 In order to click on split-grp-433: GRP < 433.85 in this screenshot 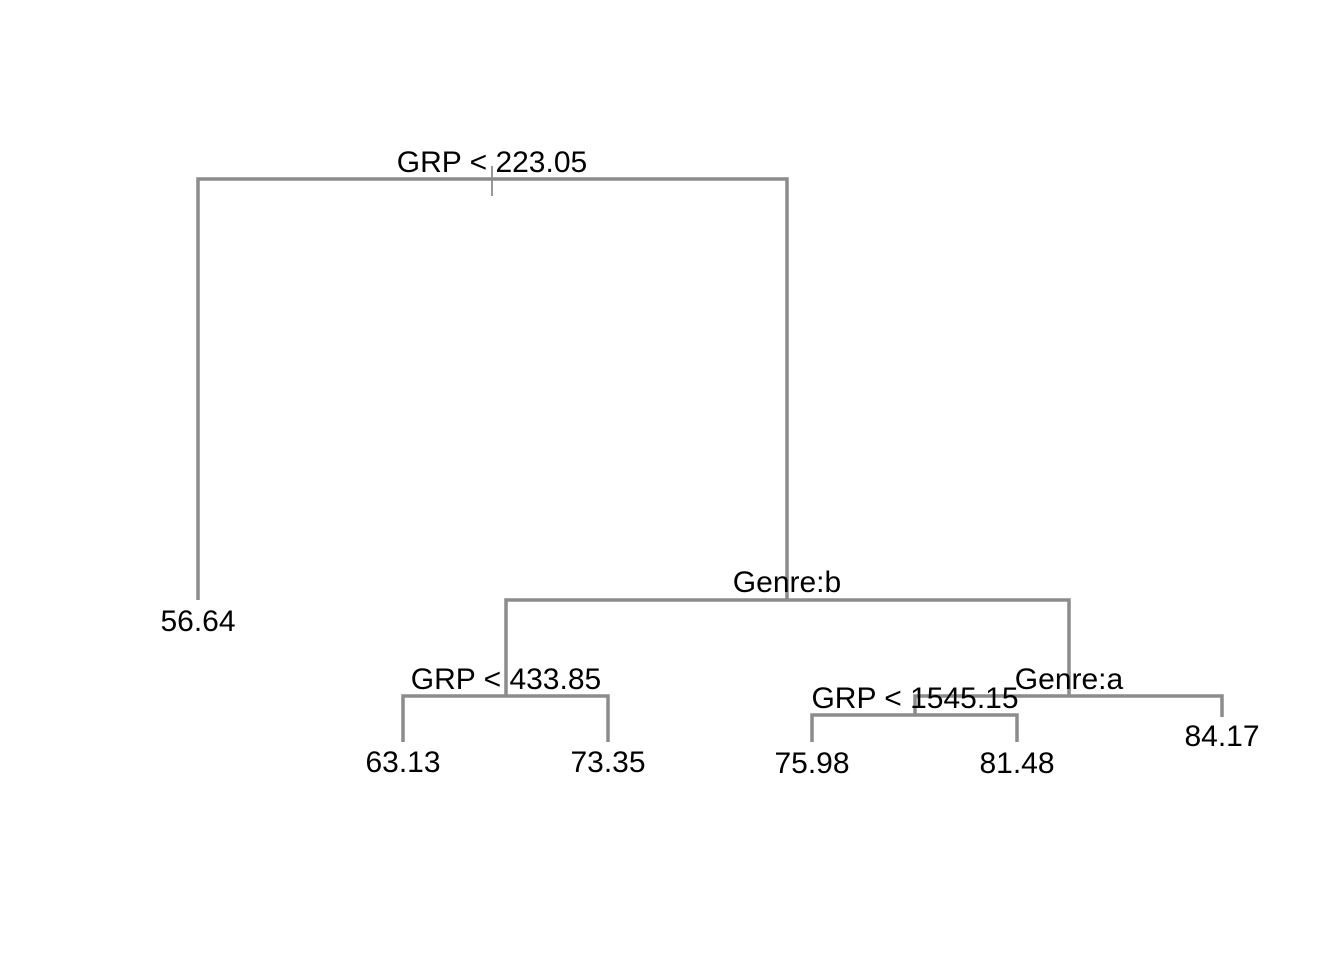, I will do `click(505, 702)`.